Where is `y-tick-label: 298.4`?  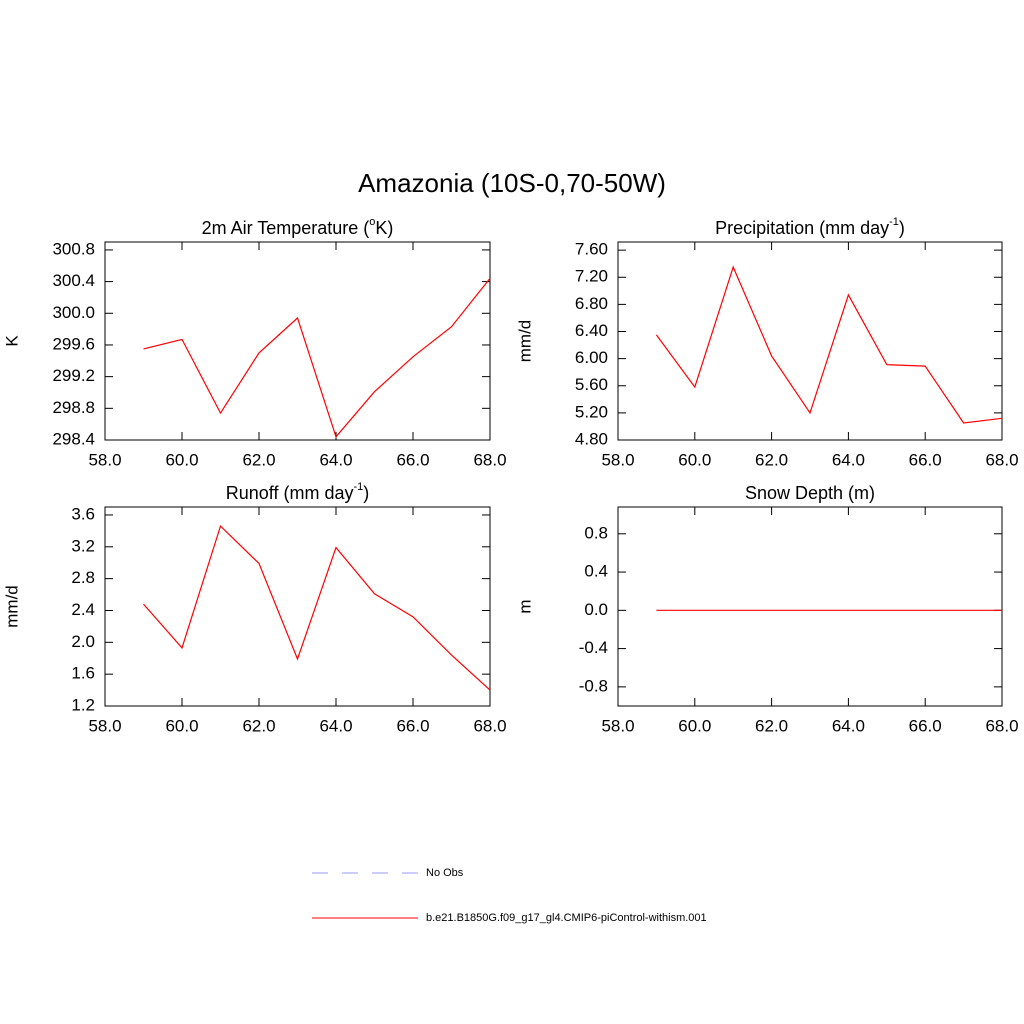 y-tick-label: 298.4 is located at coordinates (73, 438).